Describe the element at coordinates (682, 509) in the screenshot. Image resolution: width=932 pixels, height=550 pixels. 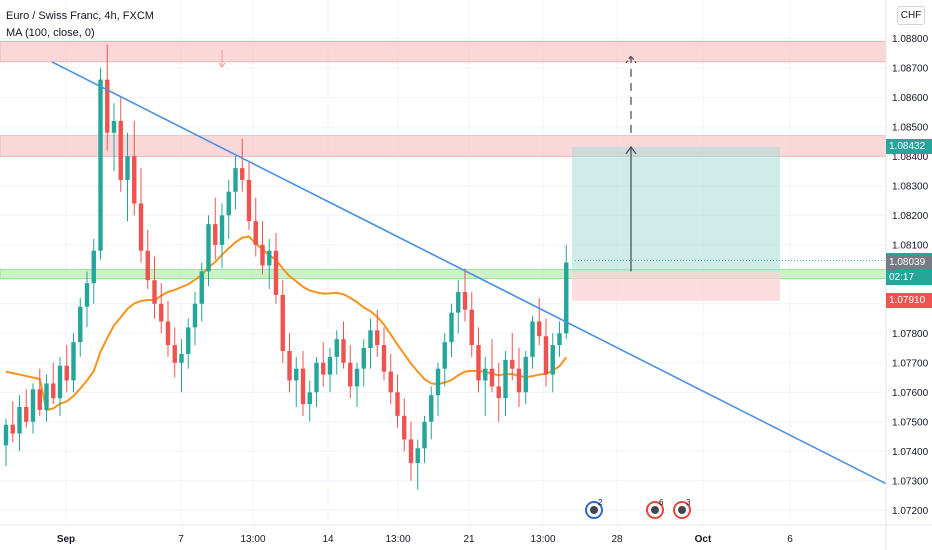
I see `event-icon: 3` at that location.